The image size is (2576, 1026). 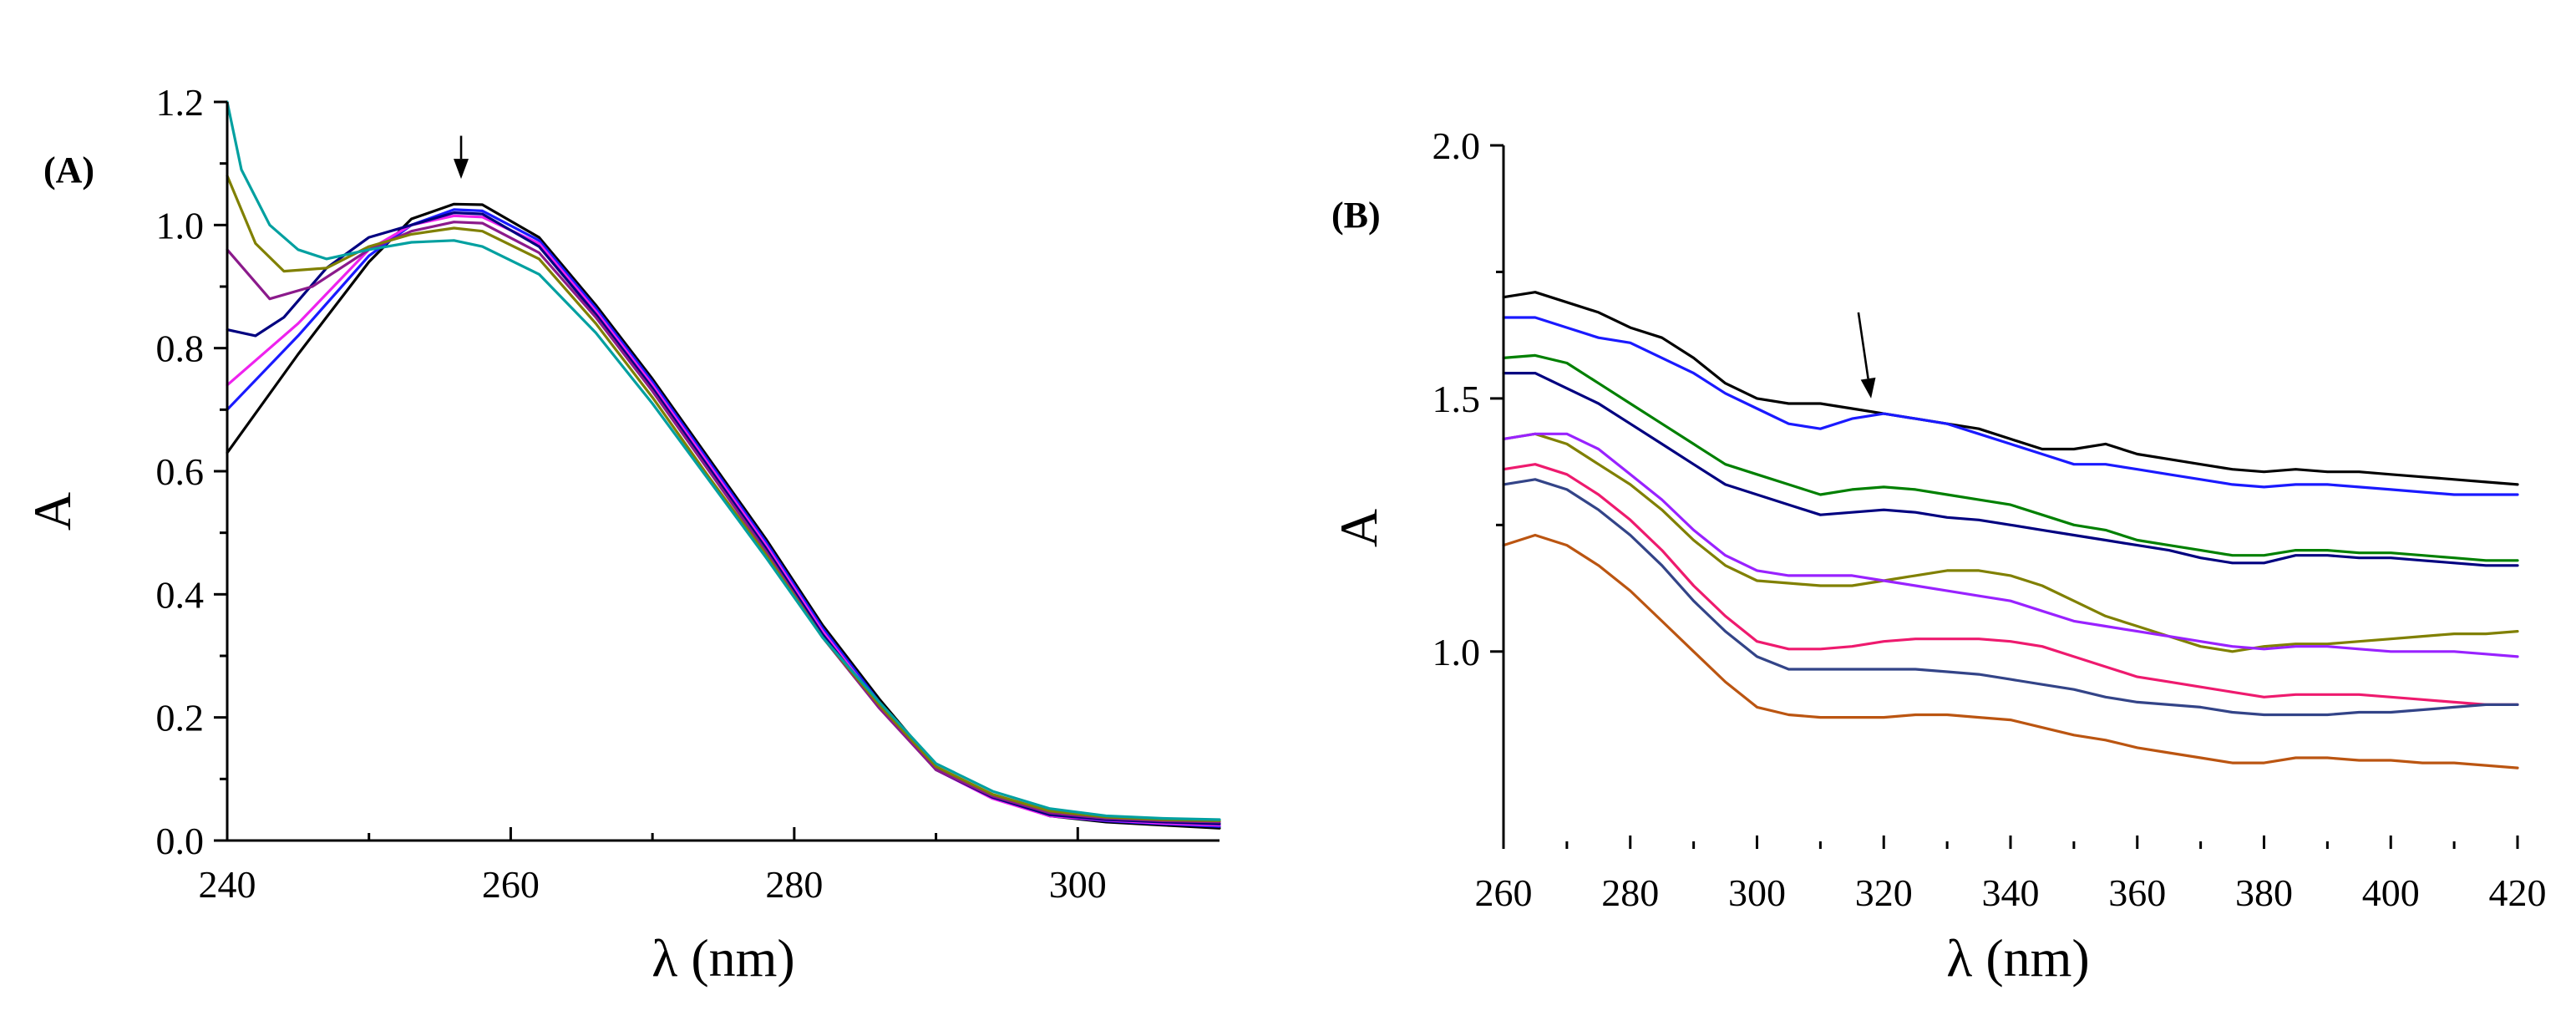 What do you see at coordinates (2264, 893) in the screenshot?
I see `panel-b-x-tick-label-380: 380` at bounding box center [2264, 893].